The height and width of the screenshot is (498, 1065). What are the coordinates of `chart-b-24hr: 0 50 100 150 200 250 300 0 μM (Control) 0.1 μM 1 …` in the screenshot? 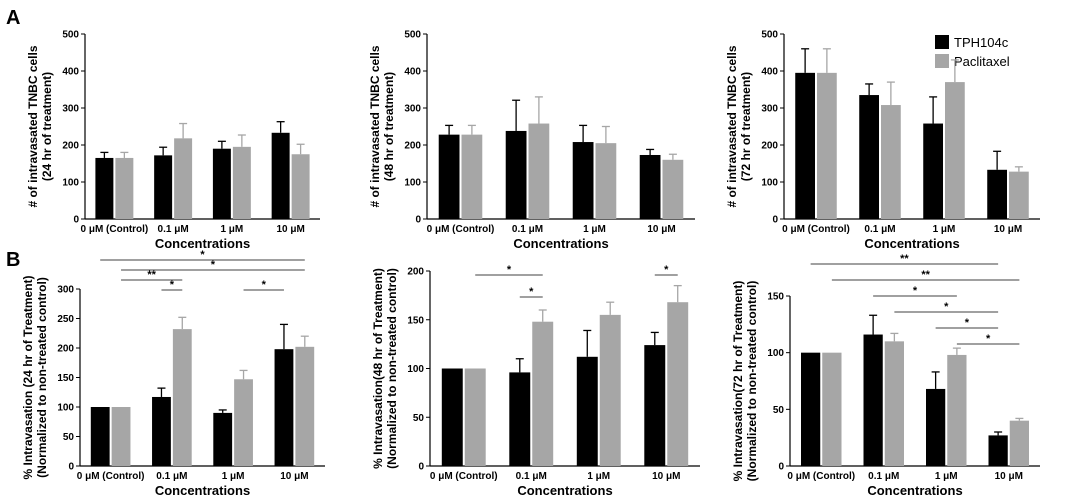 It's located at (173, 373).